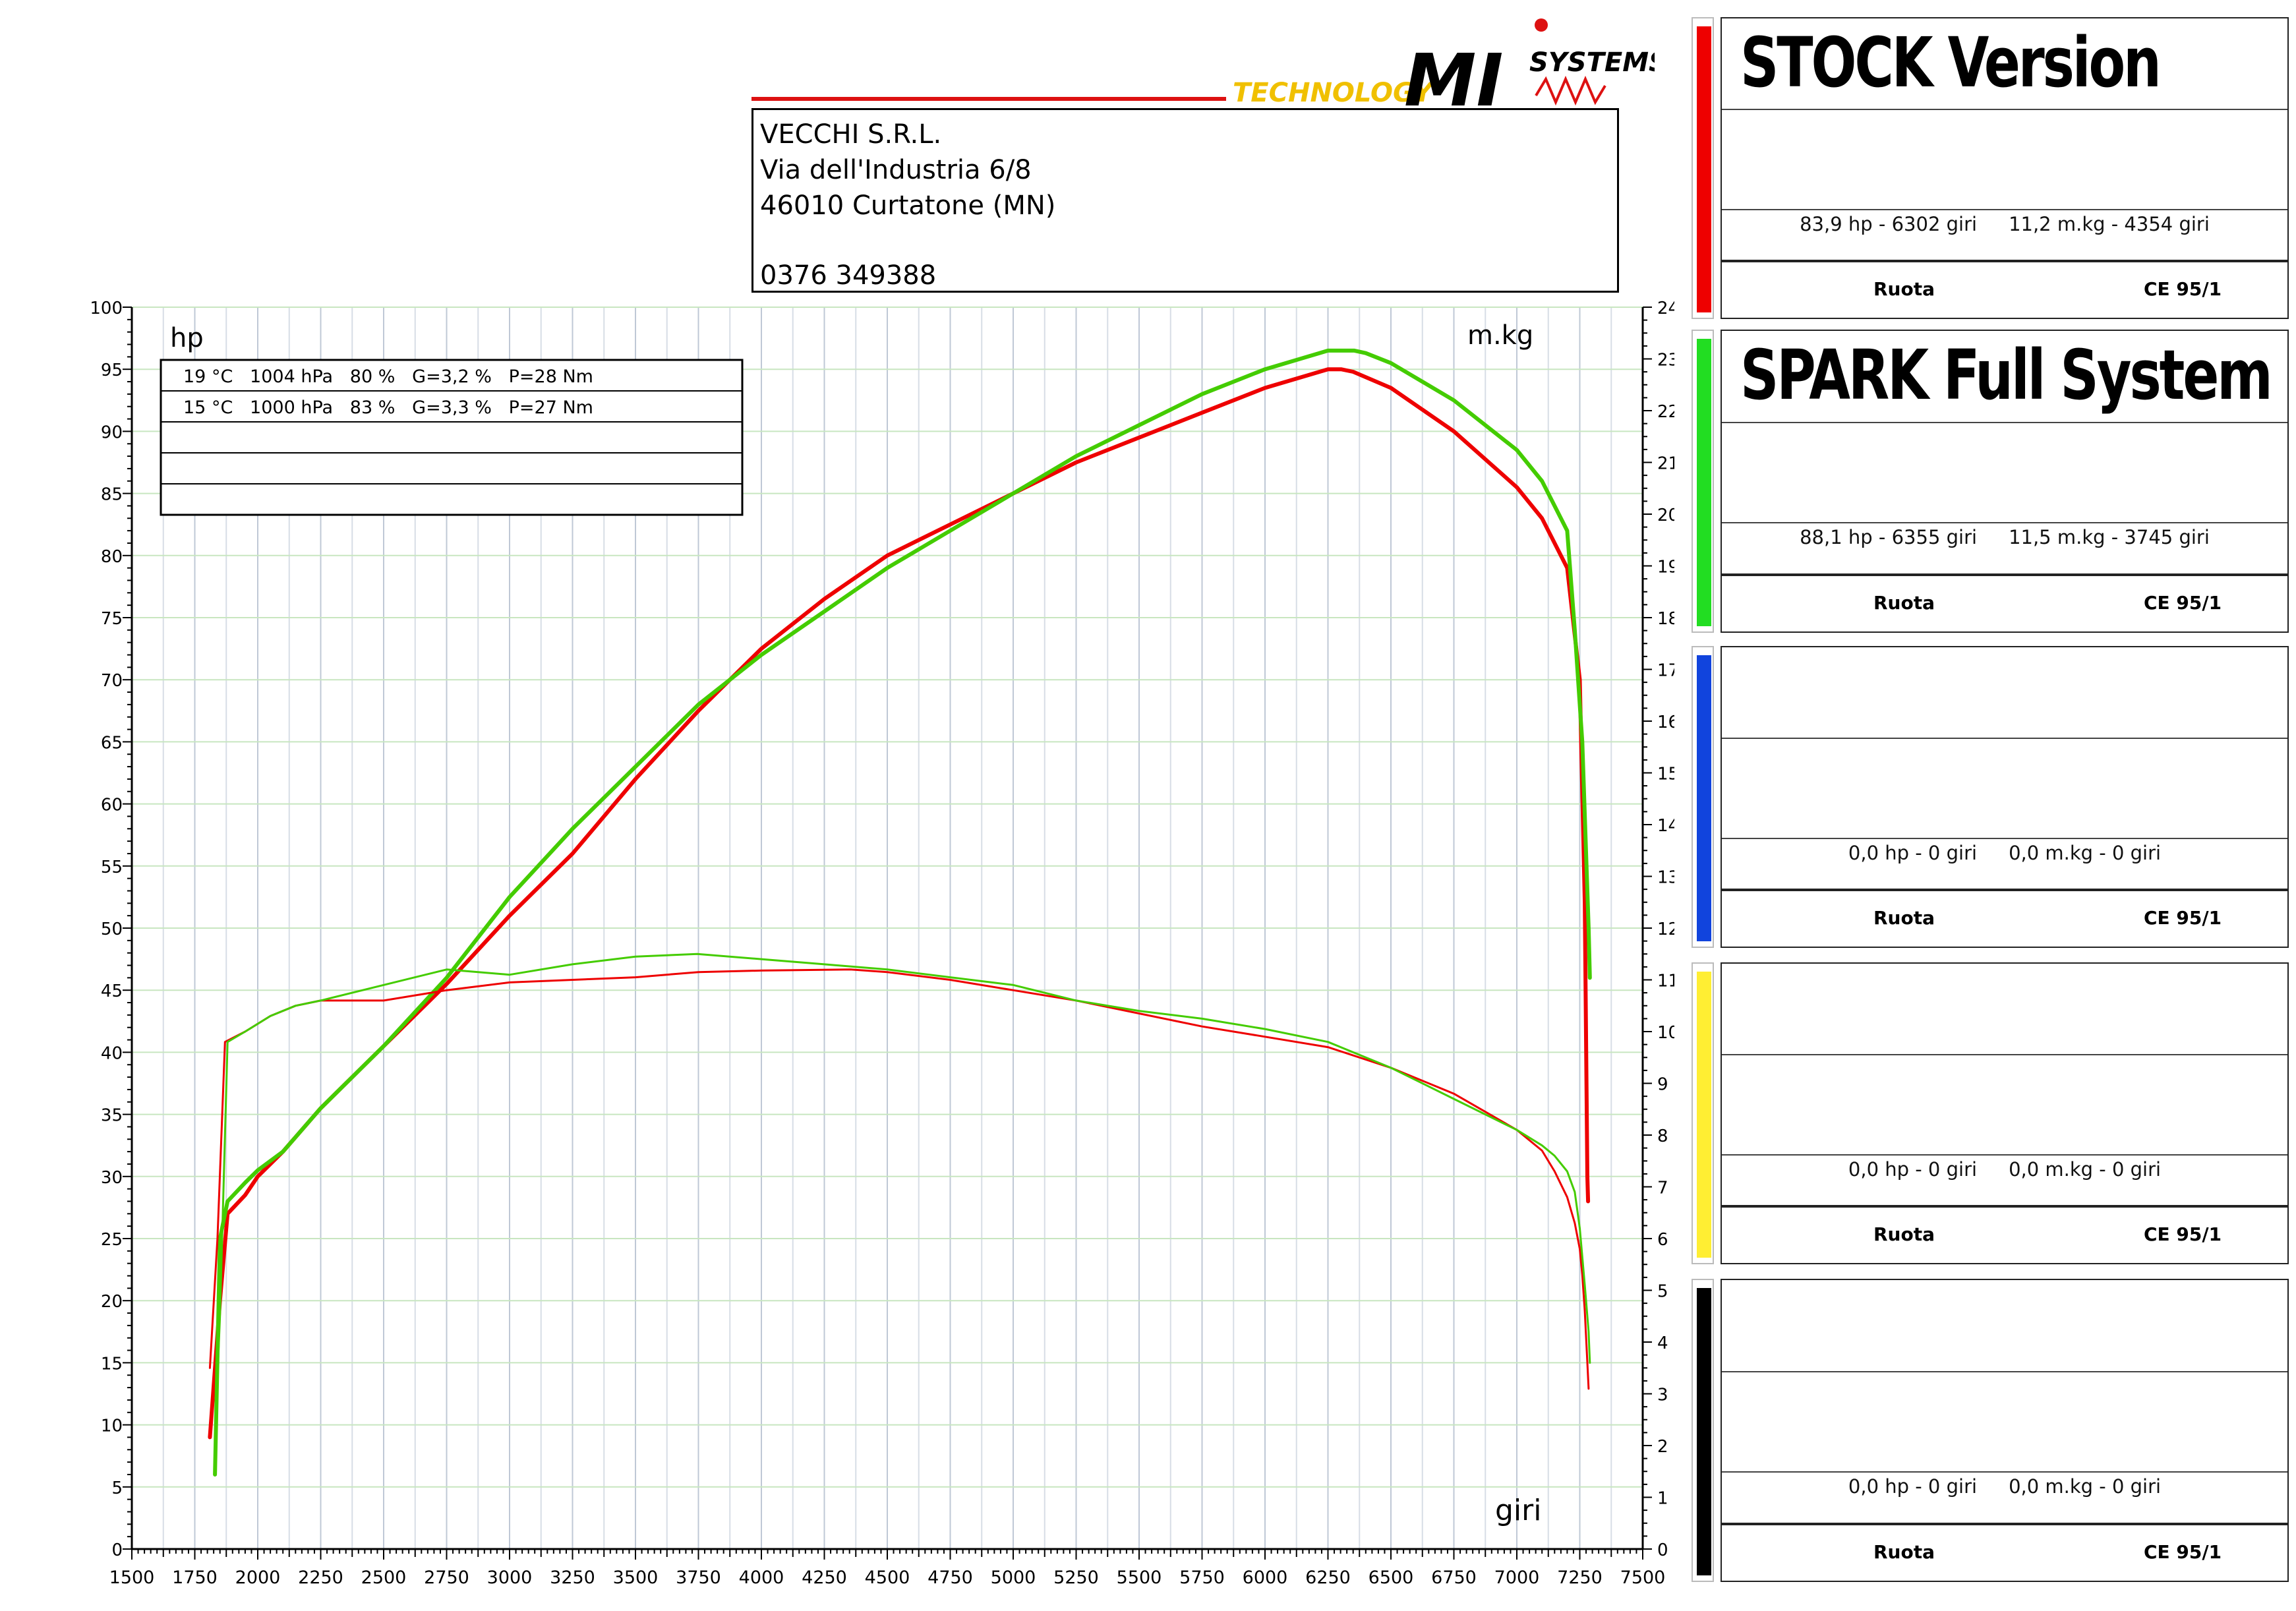 This screenshot has height=1611, width=2296. Describe the element at coordinates (1076, 1577) in the screenshot. I see `x-tick-label: 5250` at that location.